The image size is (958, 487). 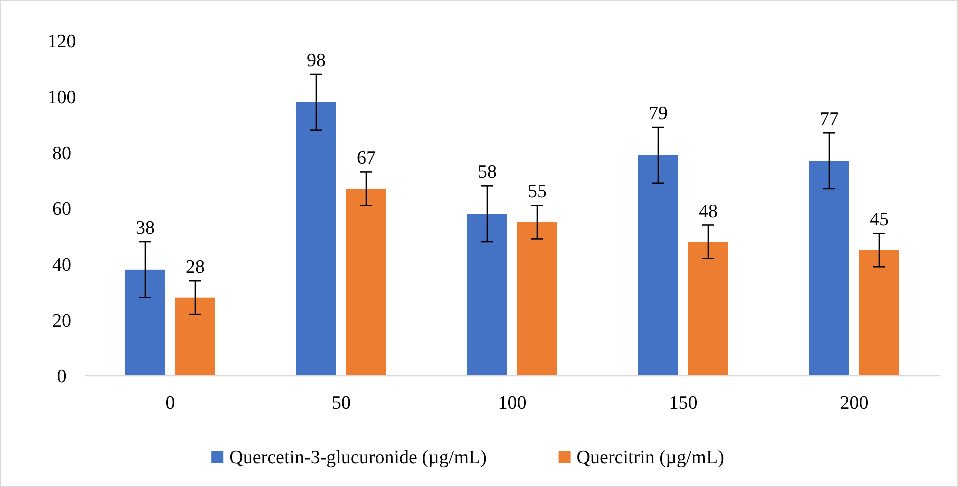 What do you see at coordinates (62, 209) in the screenshot?
I see `y-tick-label: 60` at bounding box center [62, 209].